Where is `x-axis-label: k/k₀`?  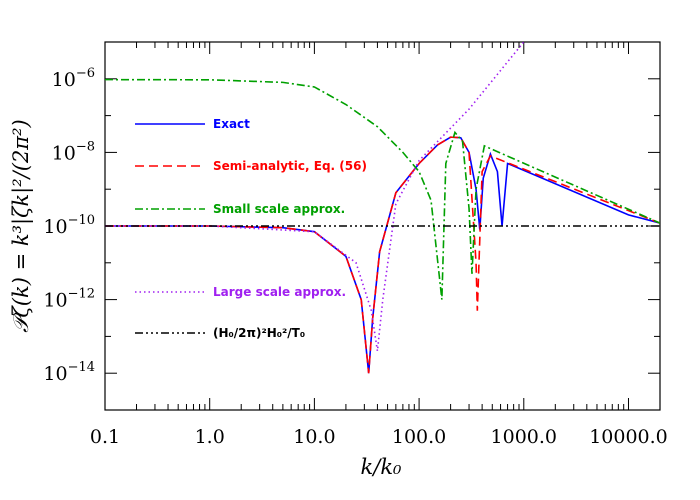
x-axis-label: k/k₀ is located at coordinates (382, 467).